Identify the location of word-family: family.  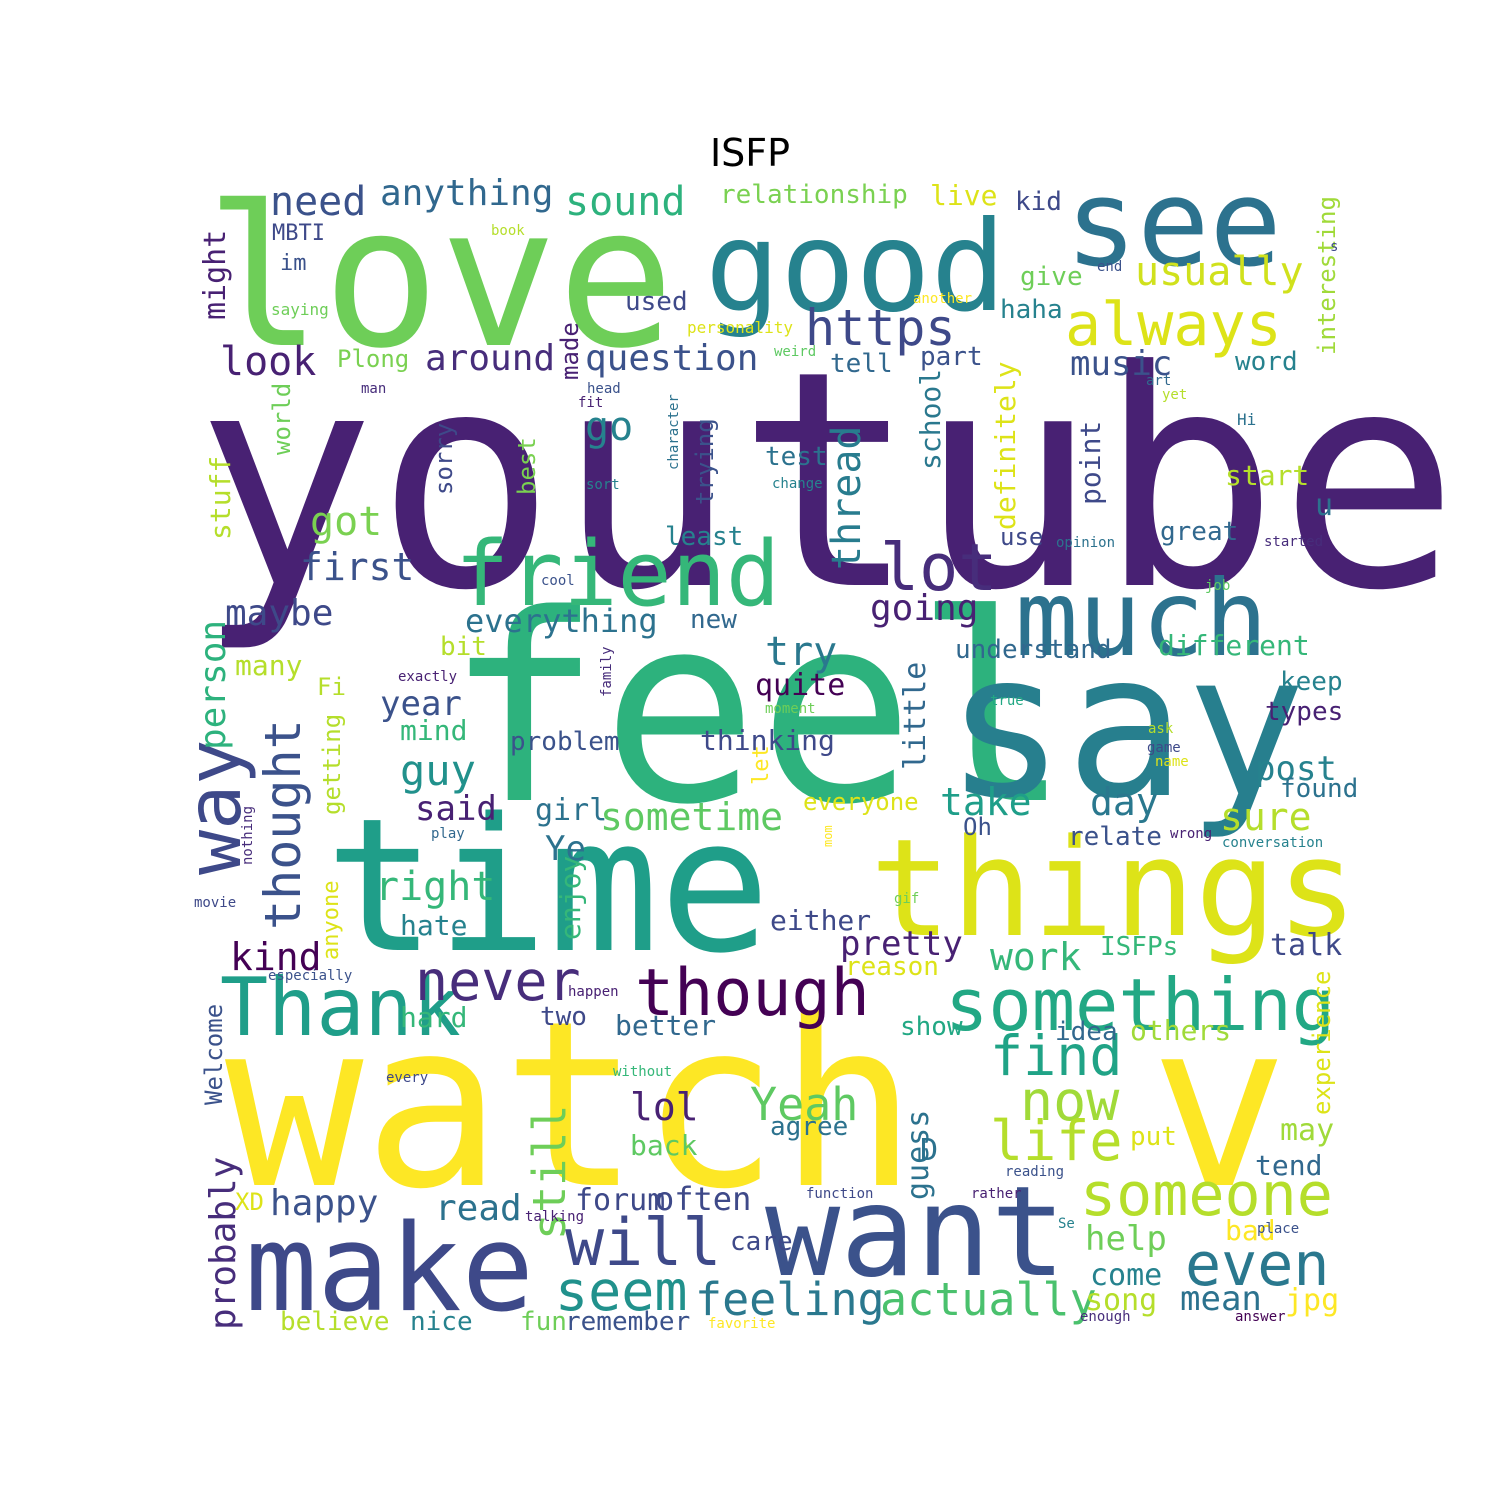
(607, 671).